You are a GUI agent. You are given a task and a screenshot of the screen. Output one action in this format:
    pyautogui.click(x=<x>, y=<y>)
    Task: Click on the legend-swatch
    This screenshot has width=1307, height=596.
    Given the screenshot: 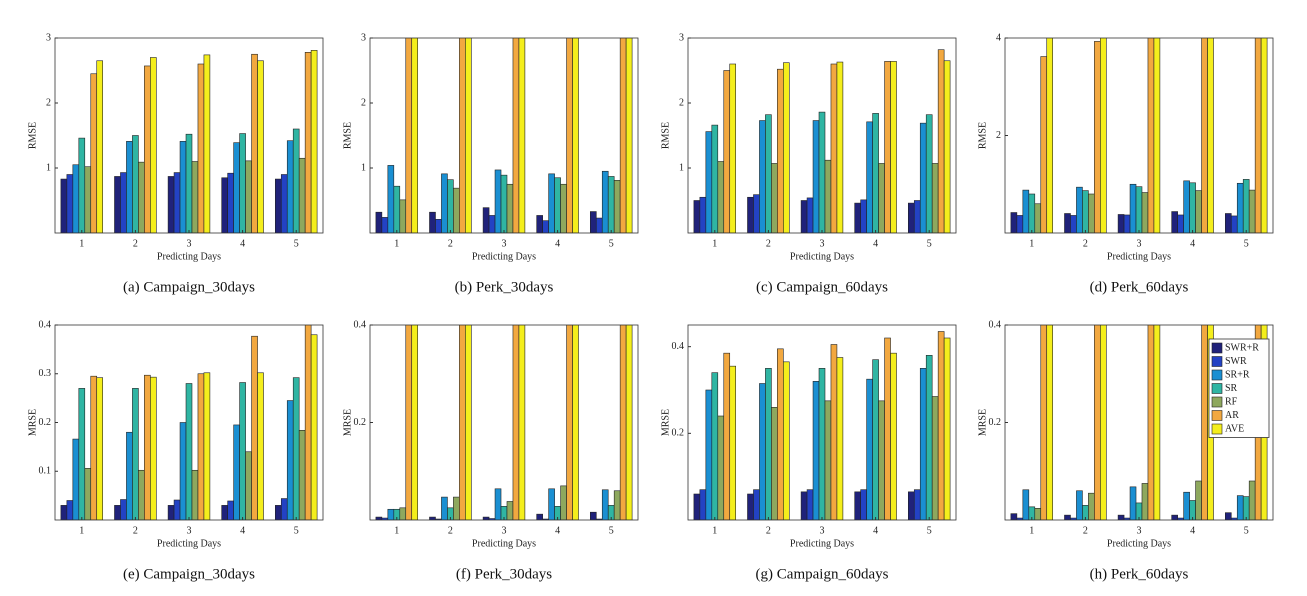 What is the action you would take?
    pyautogui.click(x=1217, y=429)
    